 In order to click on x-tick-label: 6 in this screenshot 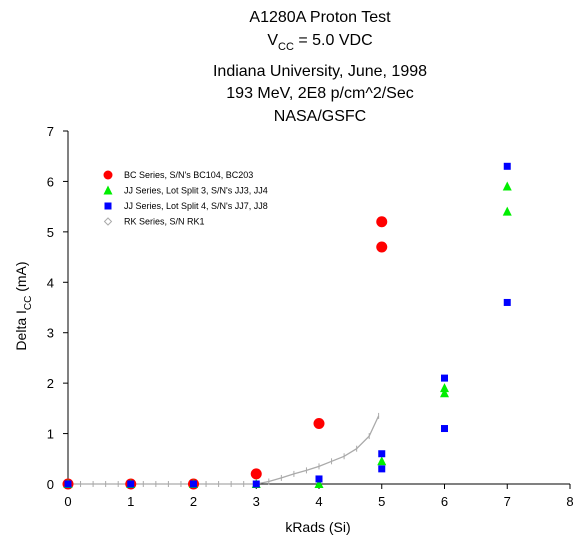, I will do `click(444, 501)`.